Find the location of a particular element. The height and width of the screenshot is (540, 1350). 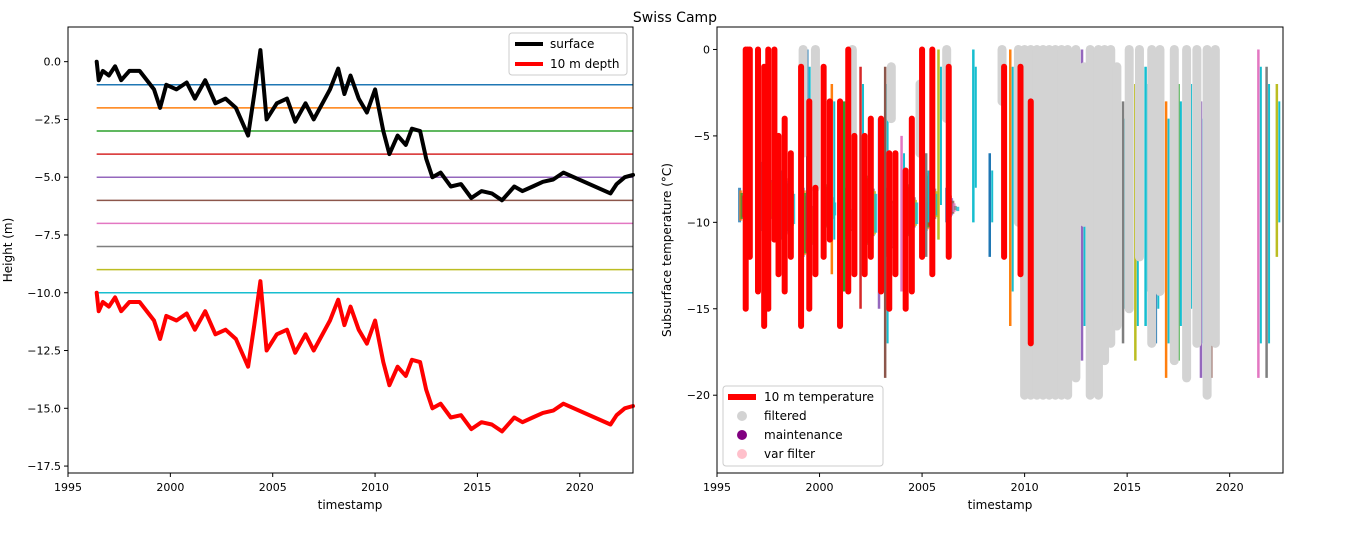

temperature-x-axis-label: timestamp is located at coordinates (1000, 505).